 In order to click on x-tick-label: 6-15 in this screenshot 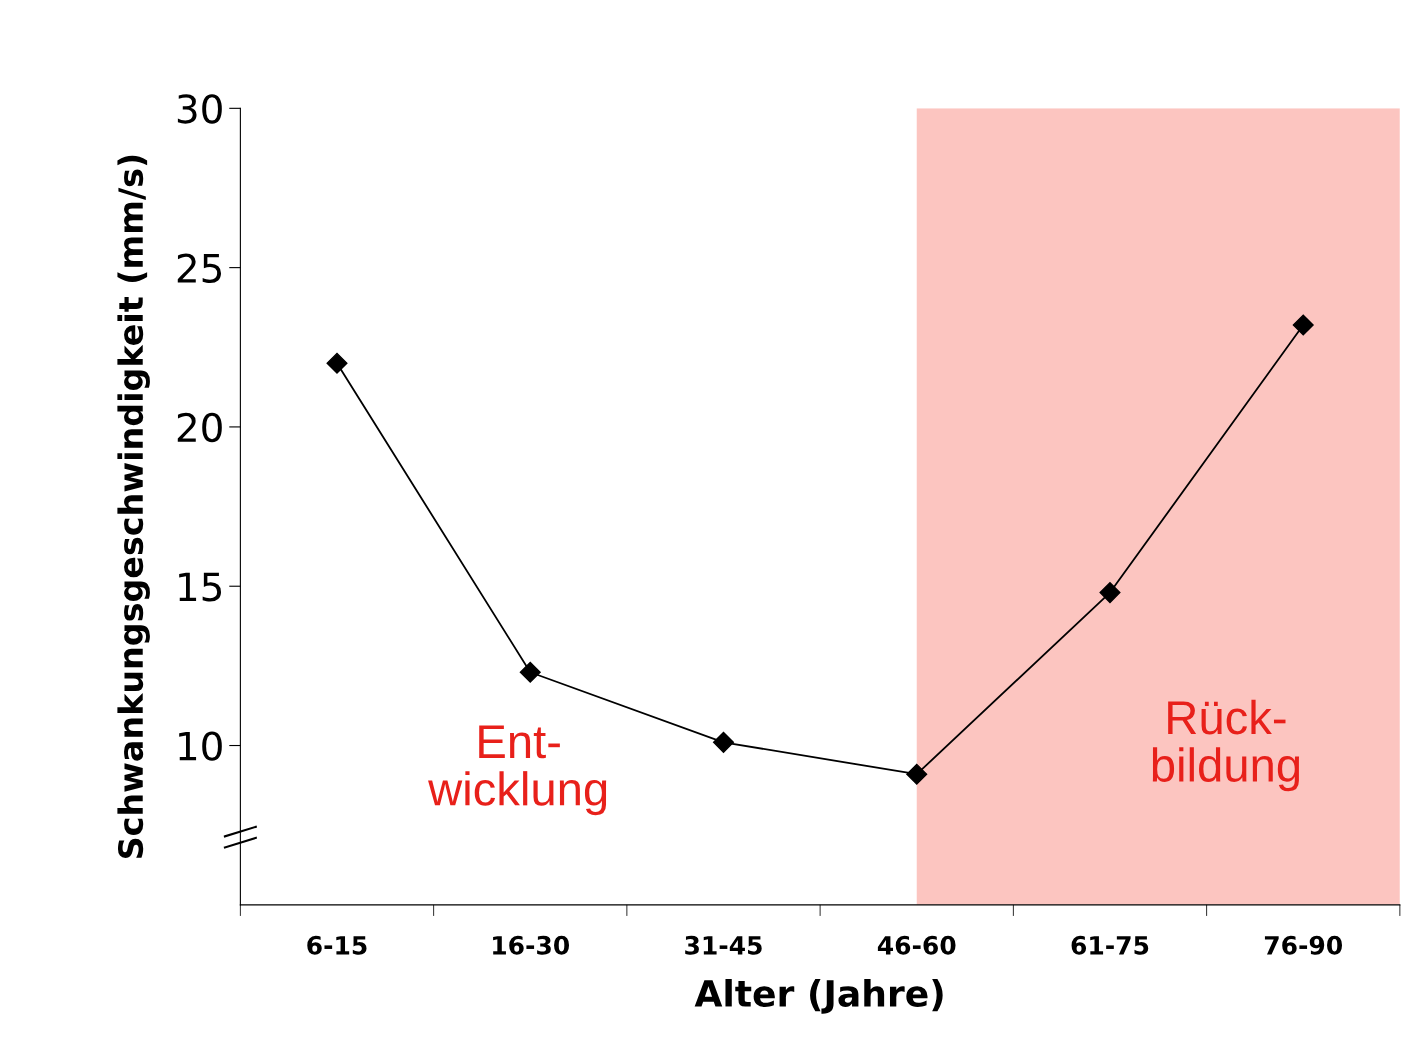, I will do `click(337, 945)`.